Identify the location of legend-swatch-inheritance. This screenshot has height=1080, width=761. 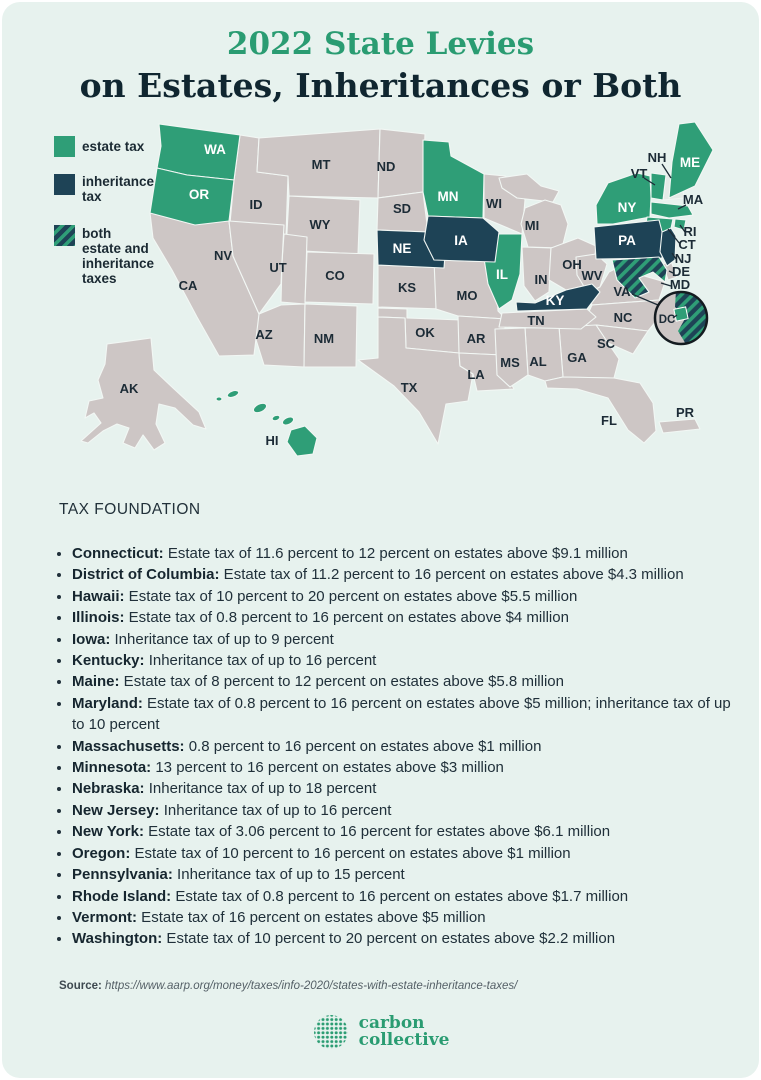
(64, 184).